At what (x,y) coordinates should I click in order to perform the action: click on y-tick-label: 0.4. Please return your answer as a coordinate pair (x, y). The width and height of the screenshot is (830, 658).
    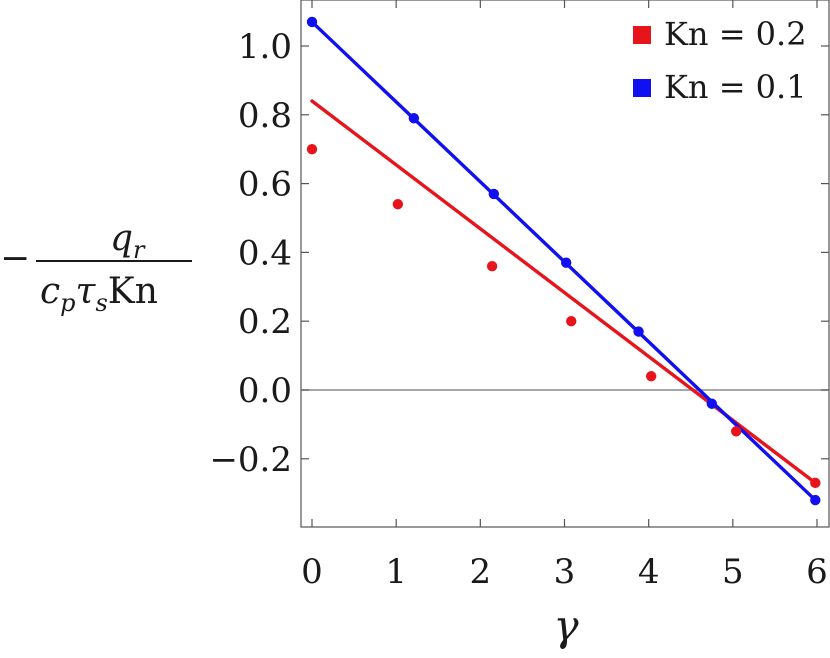
    Looking at the image, I should click on (265, 253).